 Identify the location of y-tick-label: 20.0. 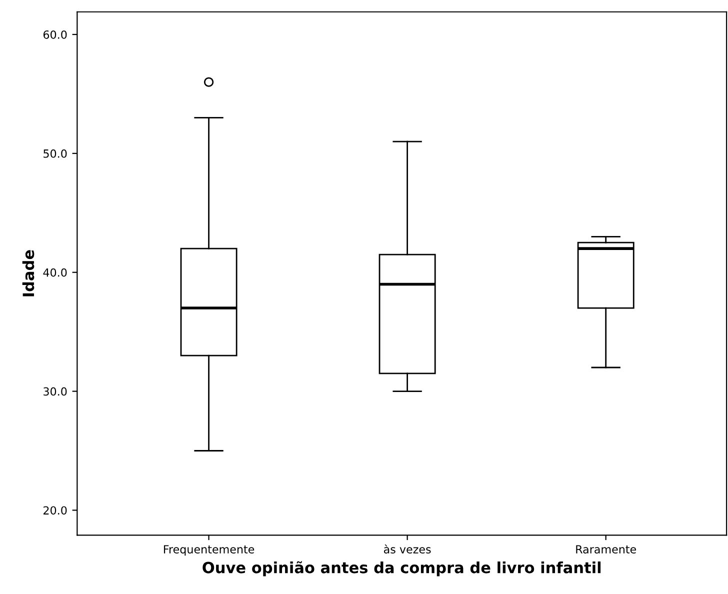
(55, 510).